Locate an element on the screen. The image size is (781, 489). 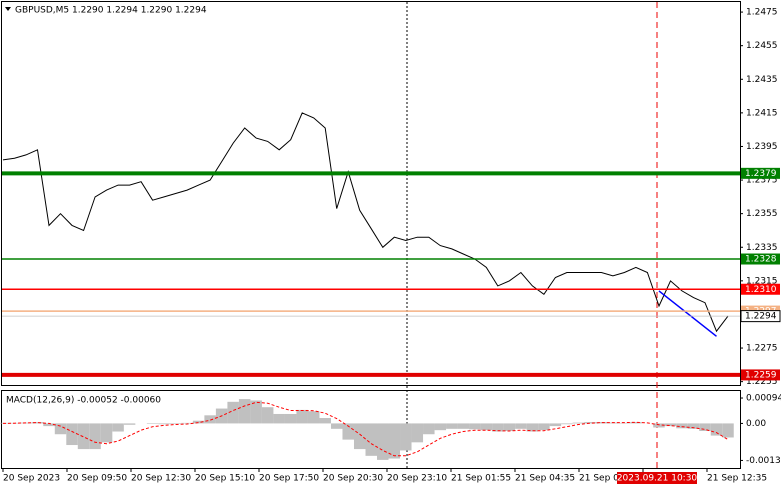
cursor-label-box is located at coordinates (657, 478).